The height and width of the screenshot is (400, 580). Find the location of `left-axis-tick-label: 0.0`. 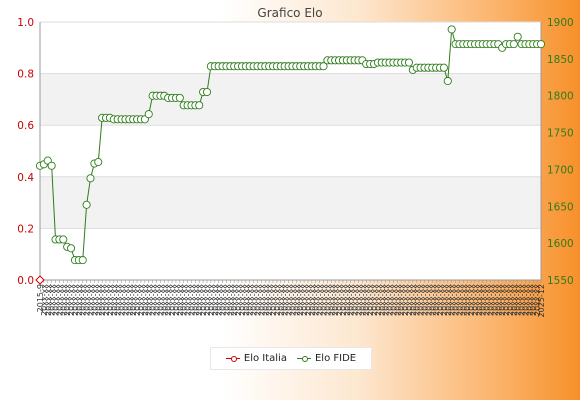

left-axis-tick-label: 0.0 is located at coordinates (25, 281).